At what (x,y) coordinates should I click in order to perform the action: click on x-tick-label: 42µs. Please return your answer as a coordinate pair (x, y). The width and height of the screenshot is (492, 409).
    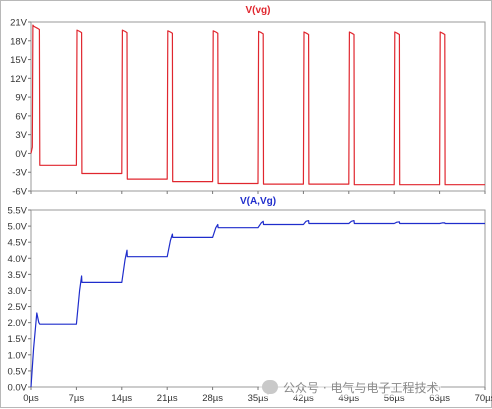
    Looking at the image, I should click on (303, 398).